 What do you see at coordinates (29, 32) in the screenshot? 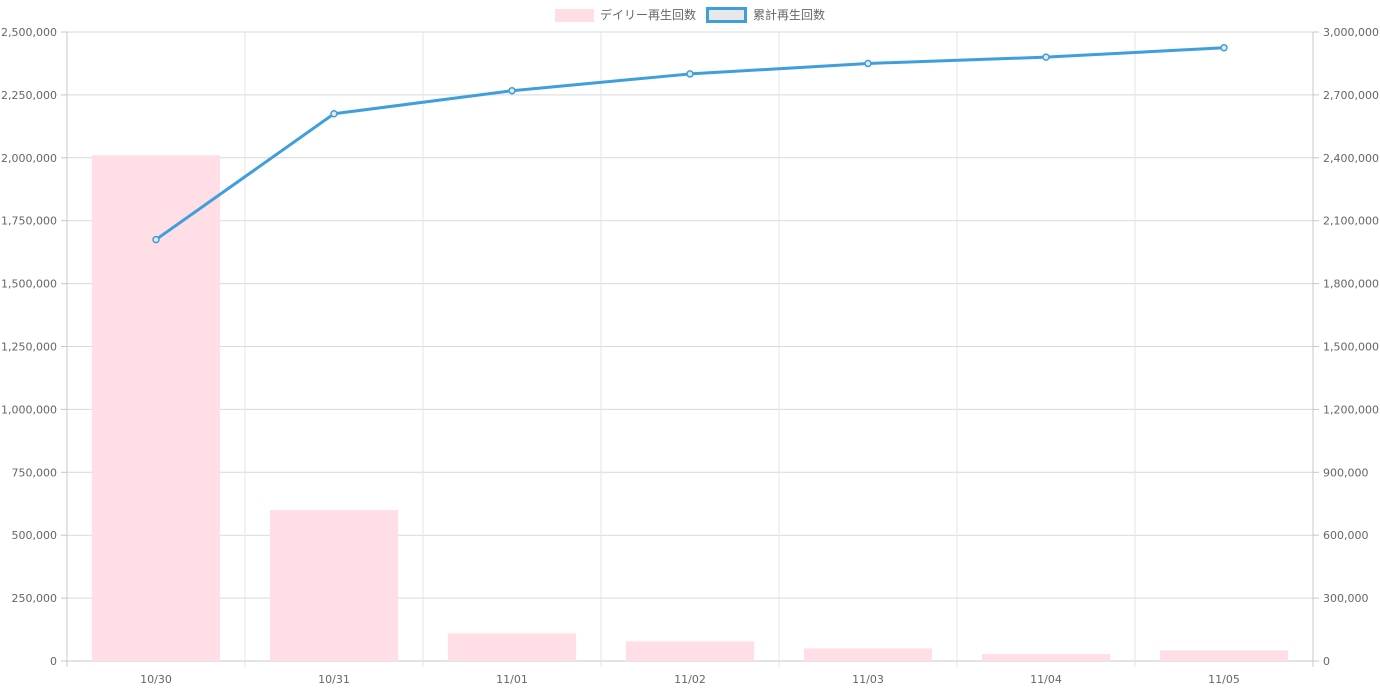
I see `y-left-tick-label: 2,500,000` at bounding box center [29, 32].